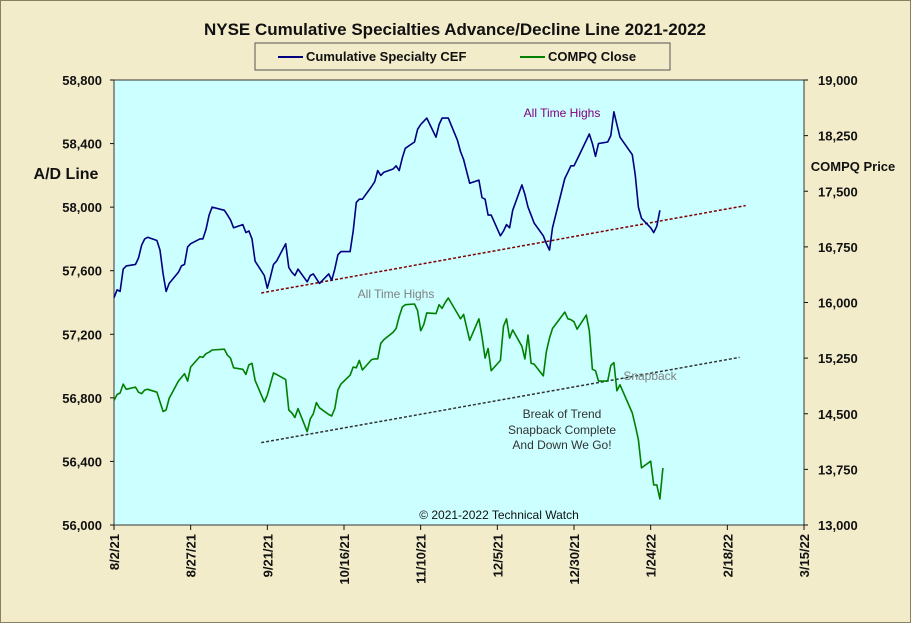 The width and height of the screenshot is (911, 623). What do you see at coordinates (396, 294) in the screenshot?
I see `annotation-all-time-highs-compq: All Time Highs` at bounding box center [396, 294].